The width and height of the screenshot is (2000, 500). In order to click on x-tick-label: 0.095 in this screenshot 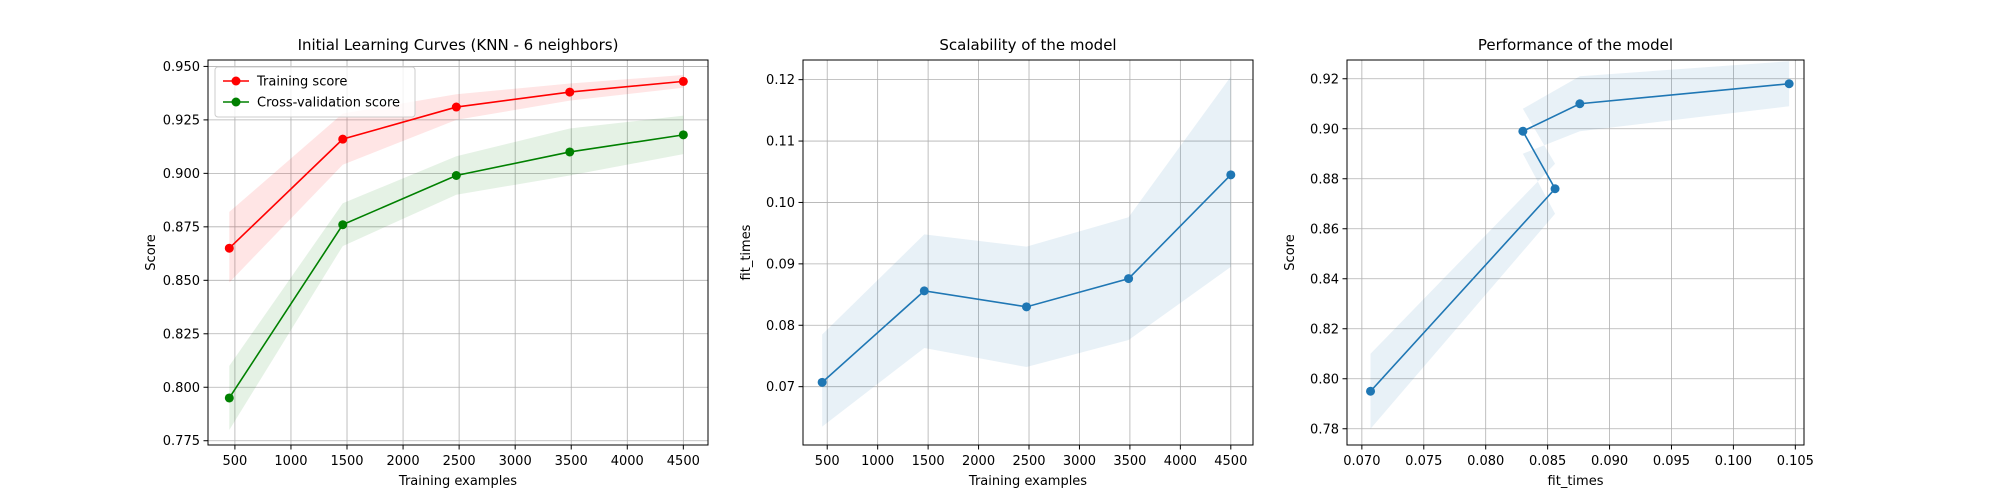, I will do `click(1671, 461)`.